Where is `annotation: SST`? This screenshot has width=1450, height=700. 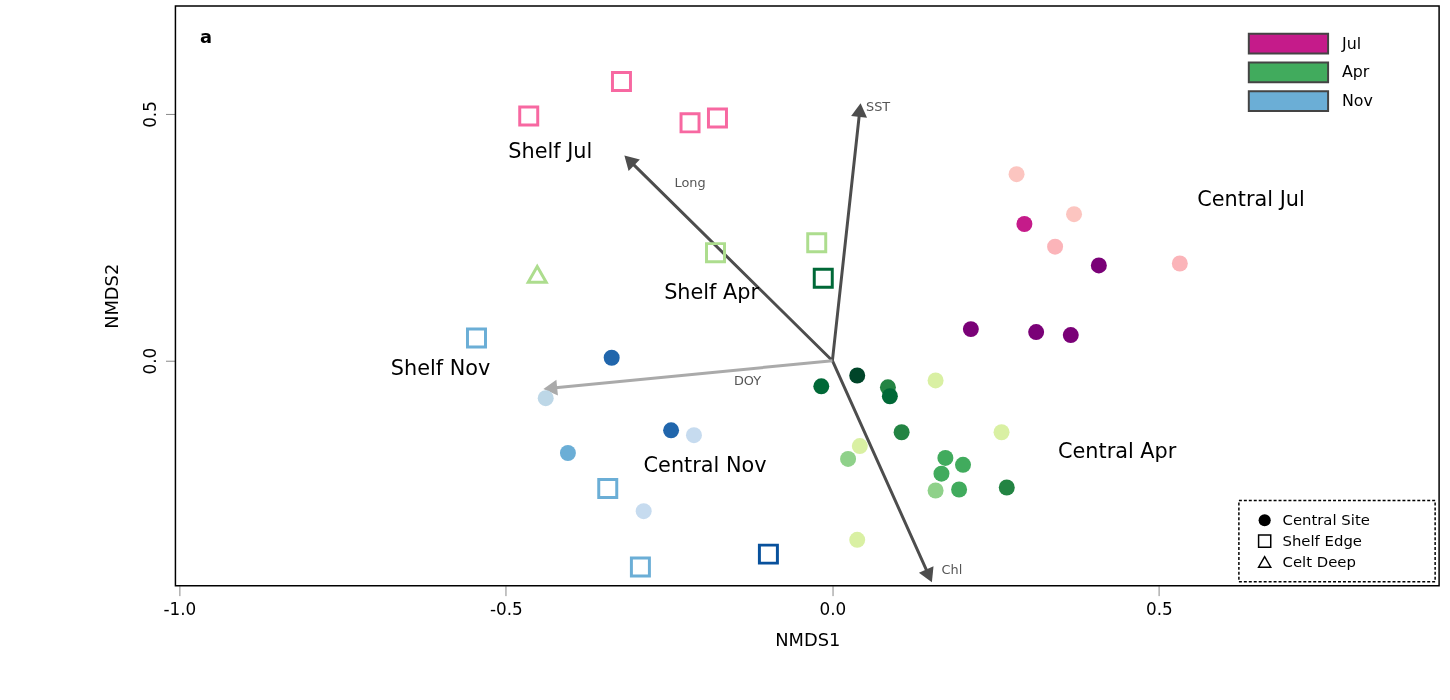
annotation: SST is located at coordinates (878, 107).